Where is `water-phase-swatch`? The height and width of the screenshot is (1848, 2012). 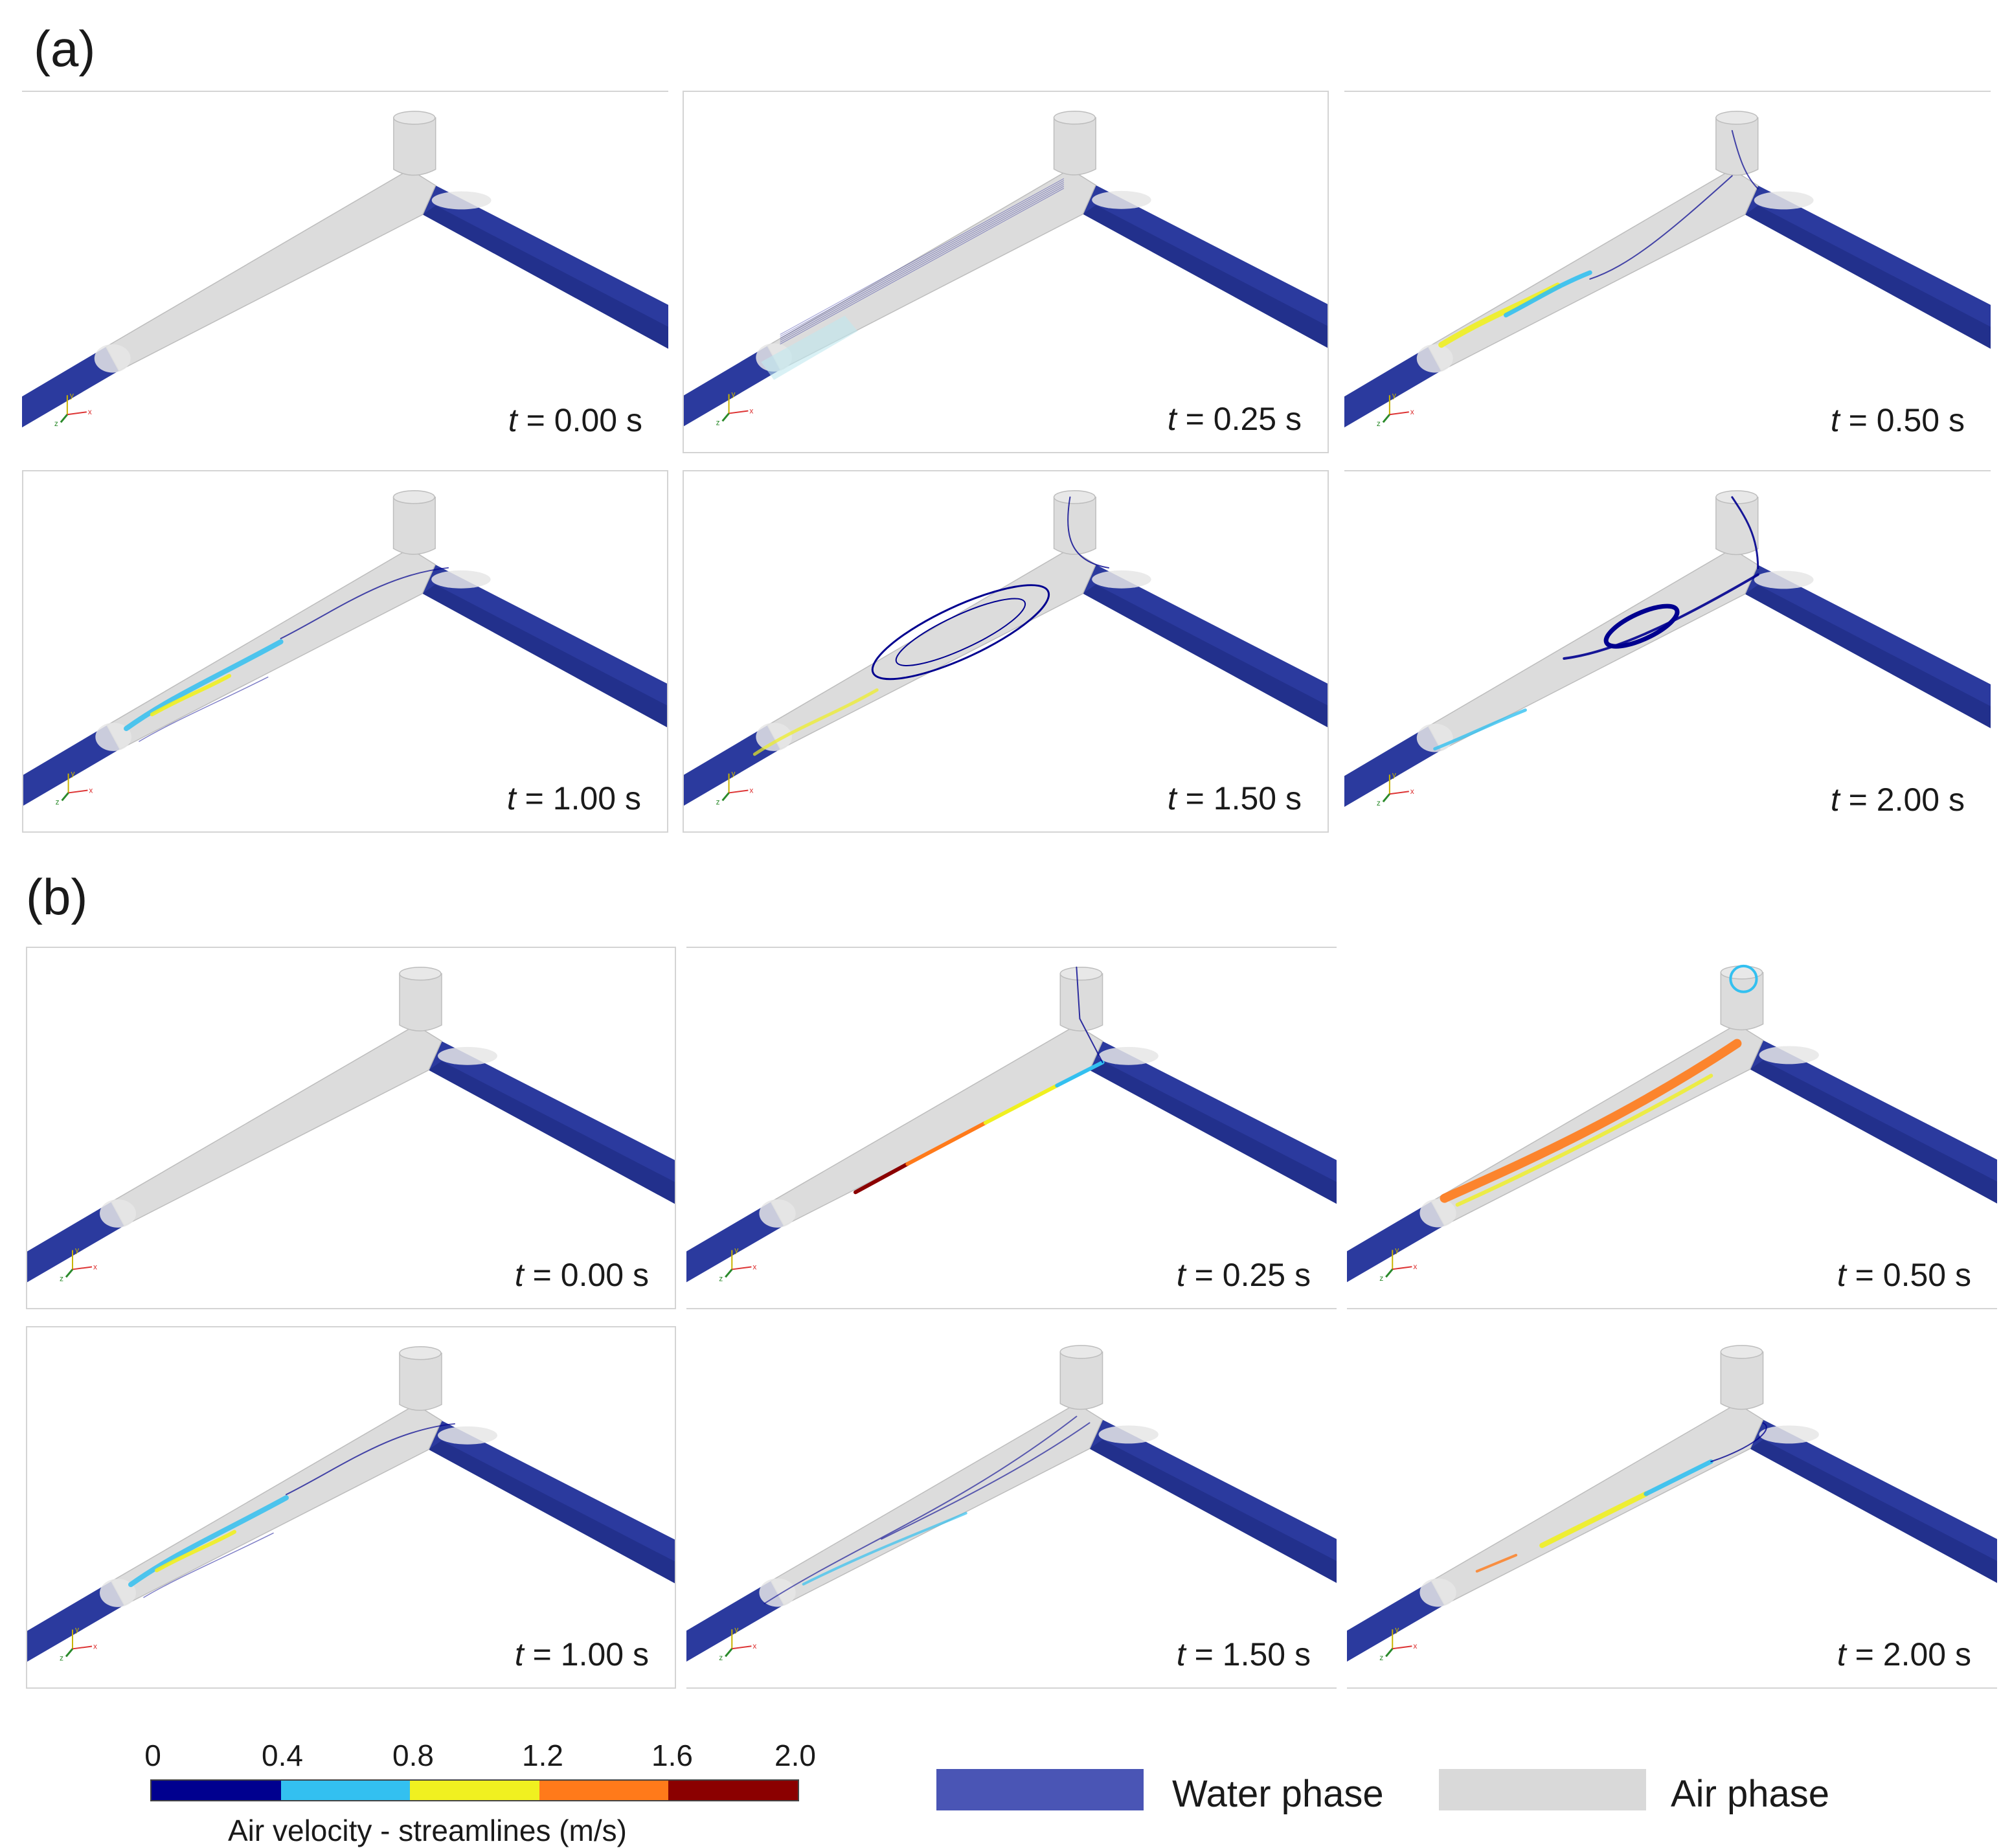
water-phase-swatch is located at coordinates (1040, 1789).